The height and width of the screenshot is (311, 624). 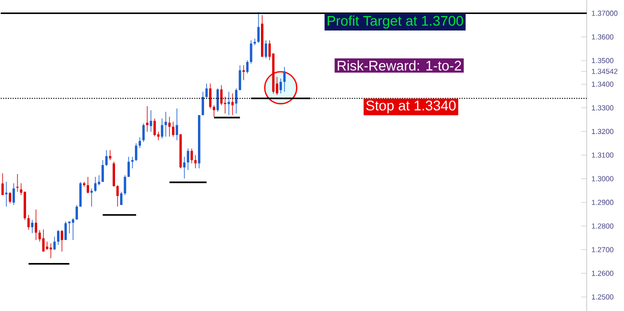 What do you see at coordinates (396, 21) in the screenshot?
I see `ref-line-label: Profit Target at 1.3700` at bounding box center [396, 21].